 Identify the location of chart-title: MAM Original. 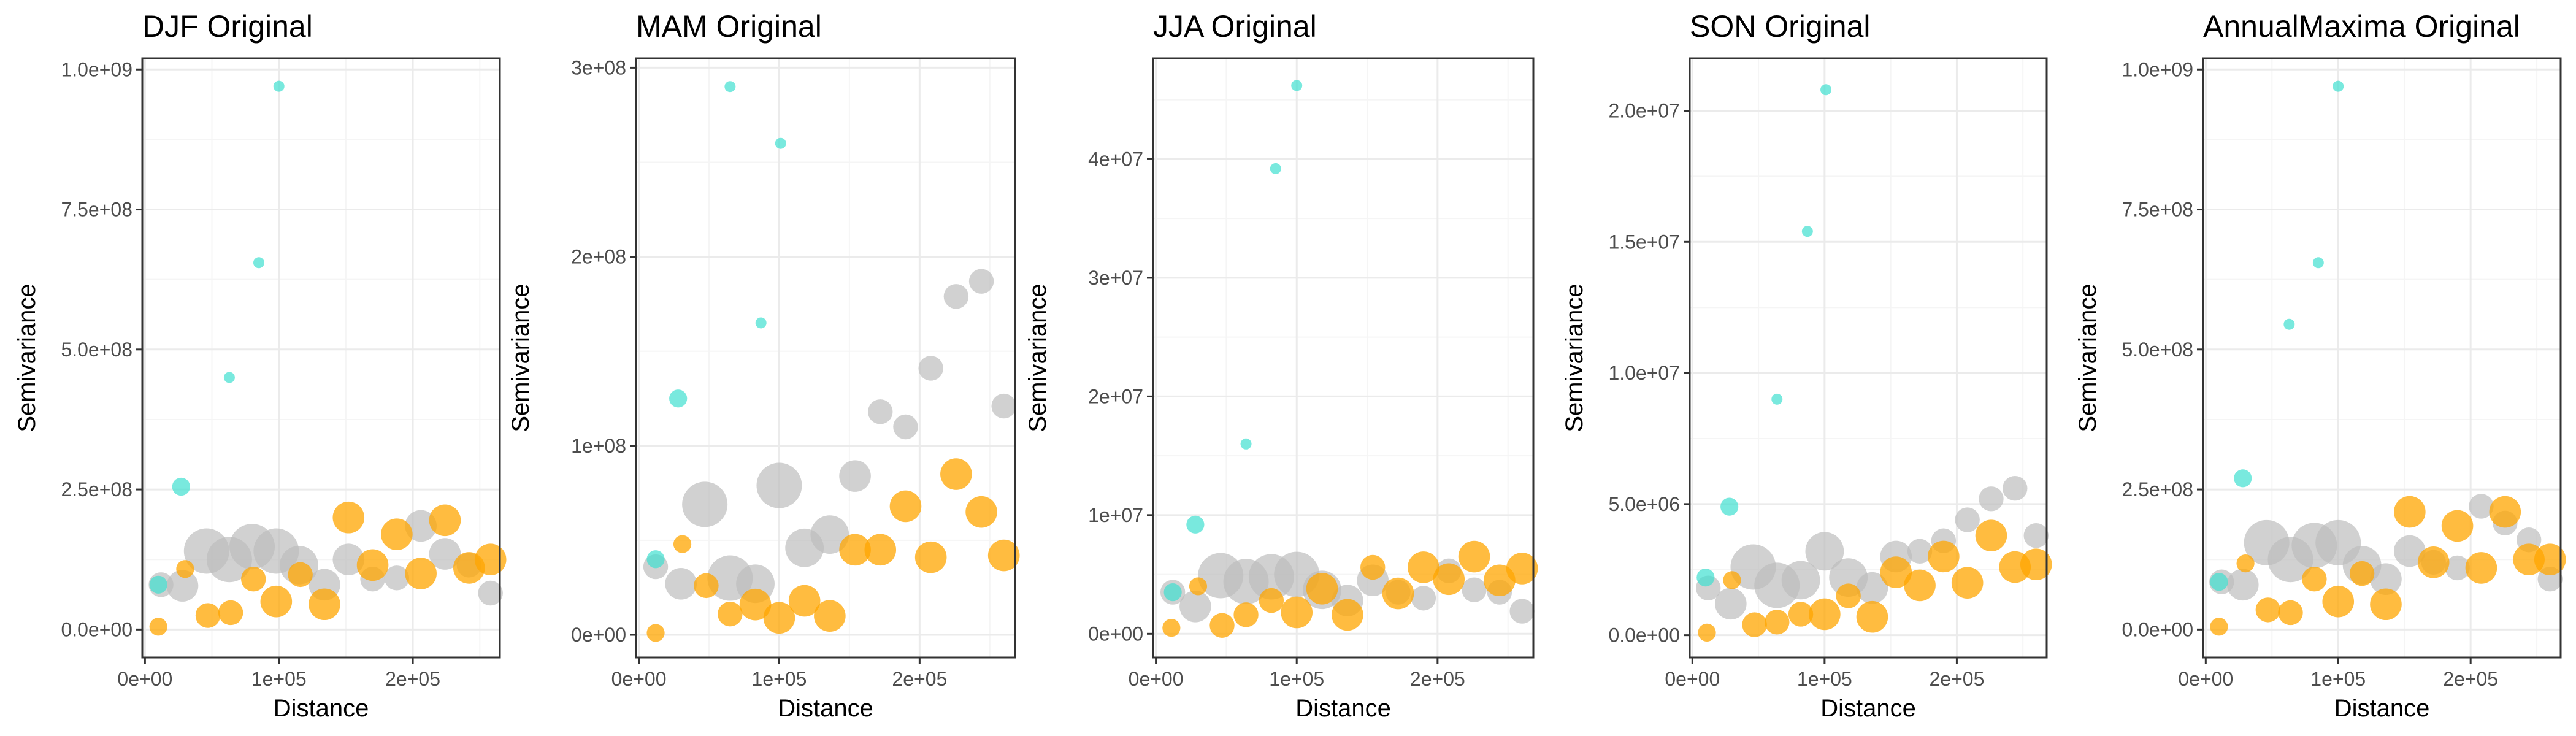
(729, 26).